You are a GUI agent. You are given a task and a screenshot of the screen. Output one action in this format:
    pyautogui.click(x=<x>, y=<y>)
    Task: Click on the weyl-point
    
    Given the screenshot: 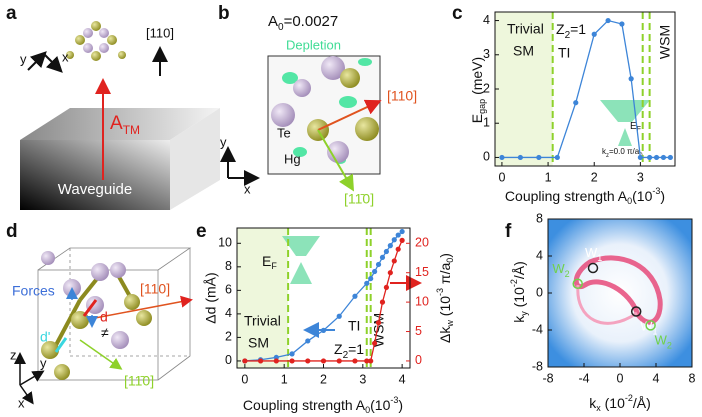 What is the action you would take?
    pyautogui.click(x=577, y=283)
    